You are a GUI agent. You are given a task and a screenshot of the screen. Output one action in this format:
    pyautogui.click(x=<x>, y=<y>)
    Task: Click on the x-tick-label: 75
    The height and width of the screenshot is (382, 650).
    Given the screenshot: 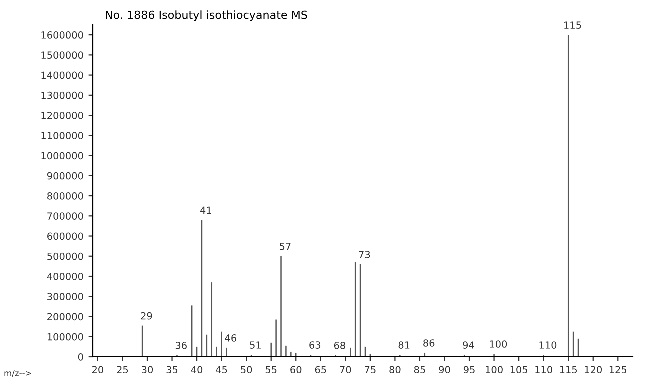 What is the action you would take?
    pyautogui.click(x=370, y=370)
    